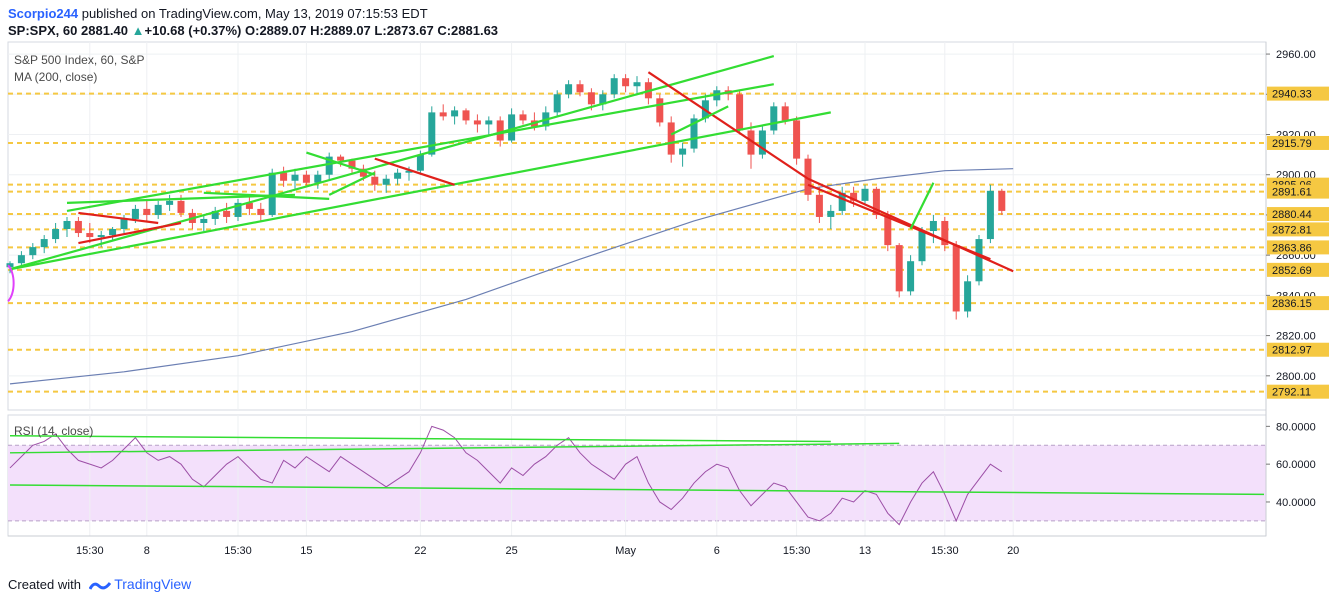 Image resolution: width=1330 pixels, height=603 pixels. What do you see at coordinates (380, 30) in the screenshot?
I see `low-label: L:` at bounding box center [380, 30].